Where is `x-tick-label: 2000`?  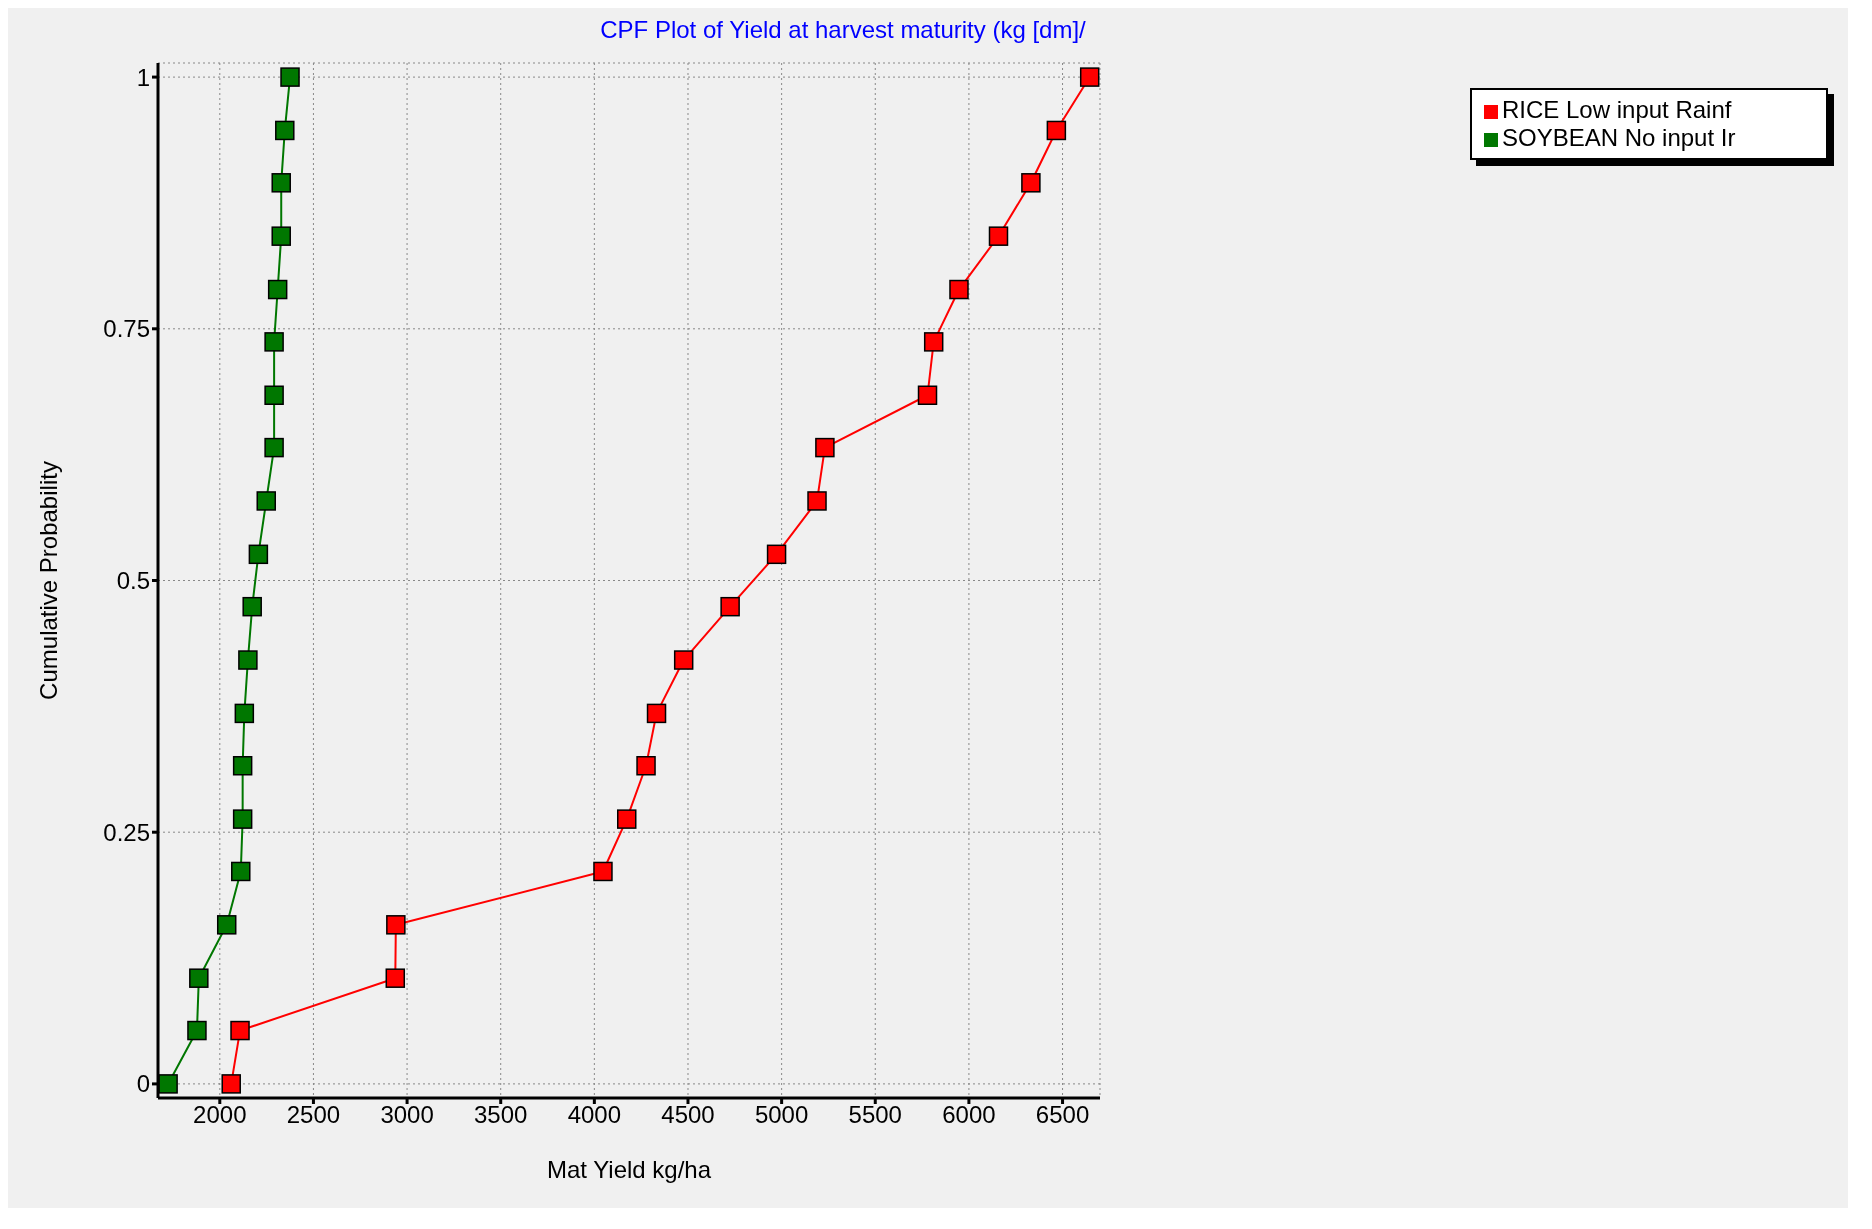 x-tick-label: 2000 is located at coordinates (220, 1115).